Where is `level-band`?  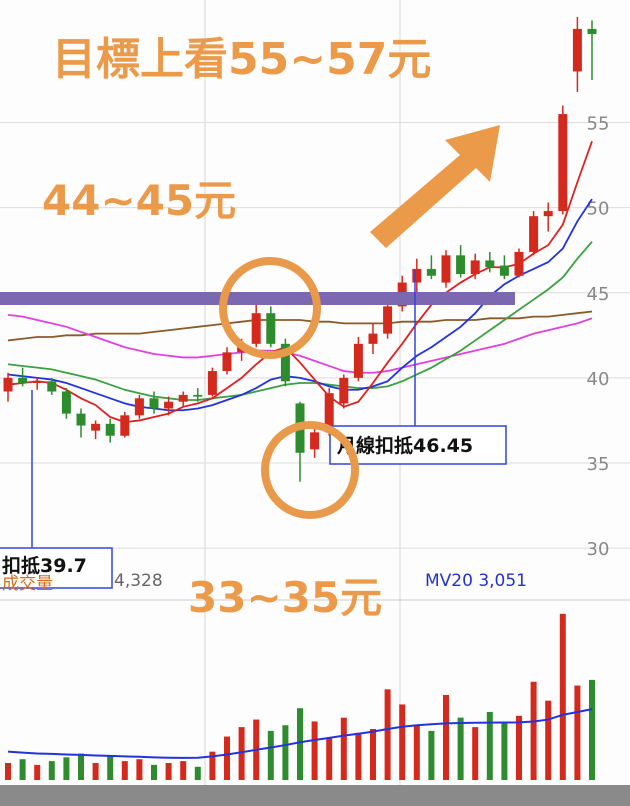 level-band is located at coordinates (257, 298).